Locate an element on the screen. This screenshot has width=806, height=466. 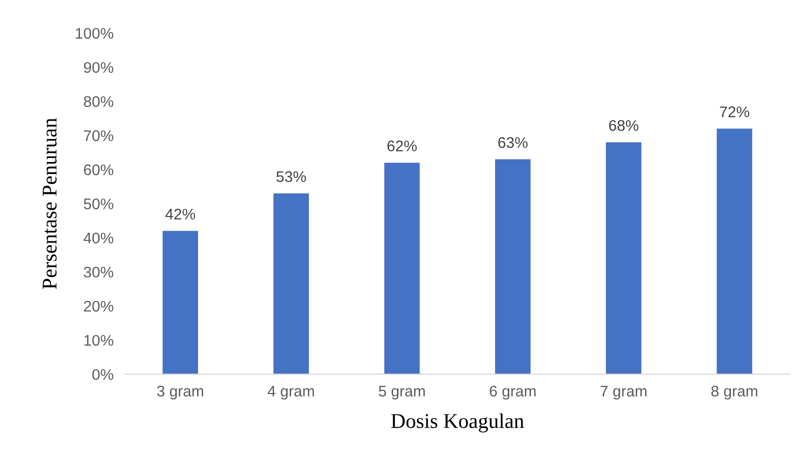
y-tick-label: 100% is located at coordinates (95, 33).